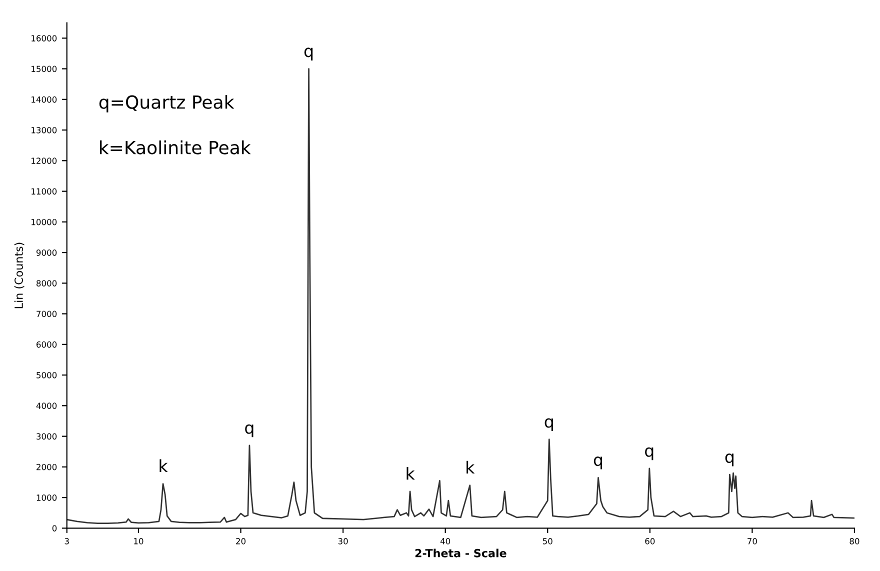  What do you see at coordinates (547, 541) in the screenshot?
I see `x-tick-label: 50` at bounding box center [547, 541].